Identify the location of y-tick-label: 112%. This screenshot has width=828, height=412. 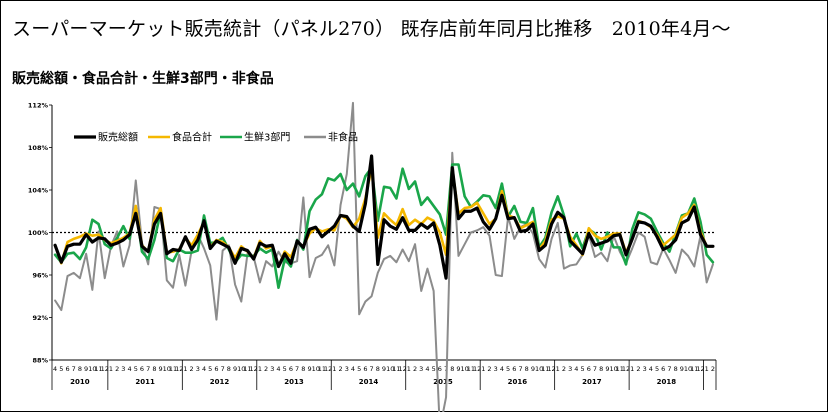
(38, 105).